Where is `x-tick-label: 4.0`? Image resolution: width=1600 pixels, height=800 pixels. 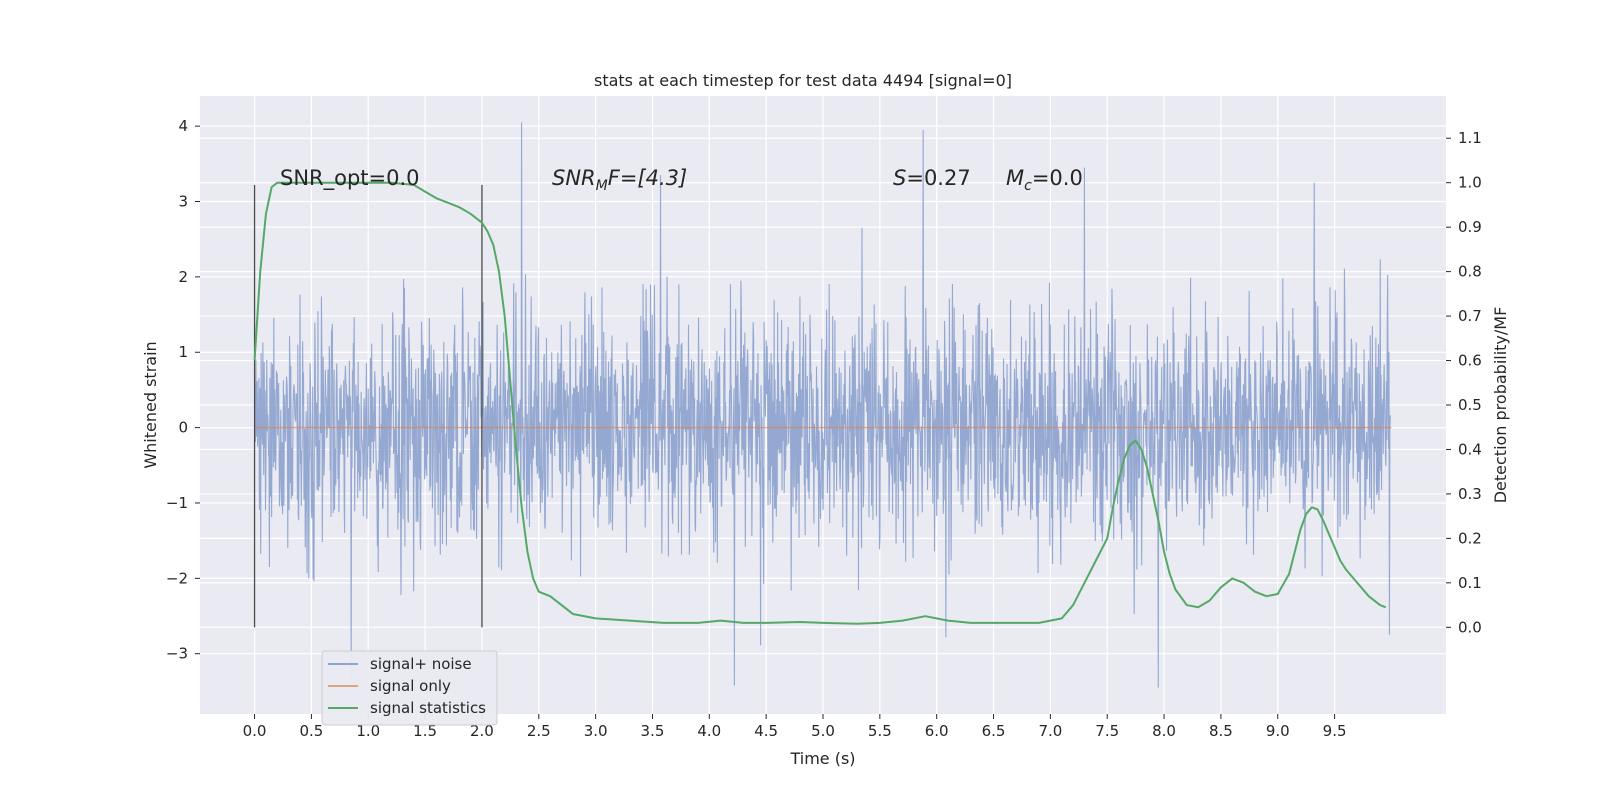
x-tick-label: 4.0 is located at coordinates (709, 731).